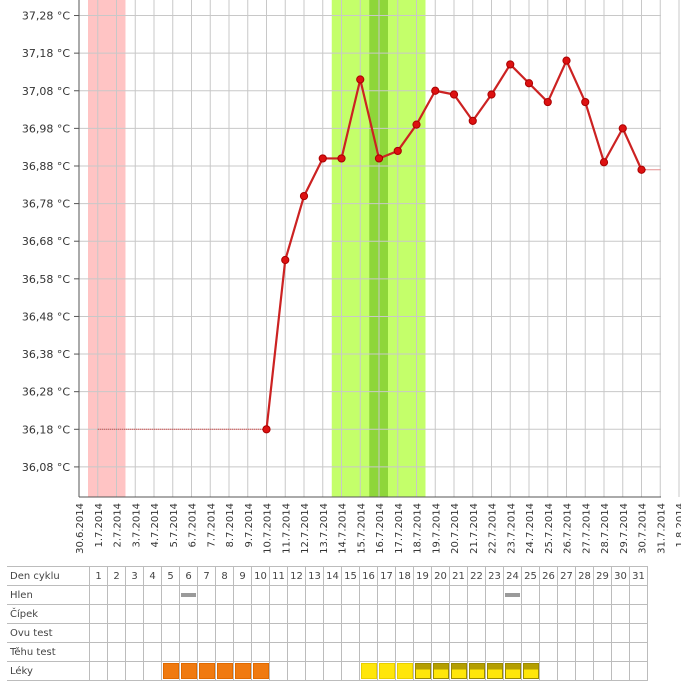 Image resolution: width=681 pixels, height=700 pixels. Describe the element at coordinates (511, 528) in the screenshot. I see `x-tick-label: 23.7.2014` at that location.